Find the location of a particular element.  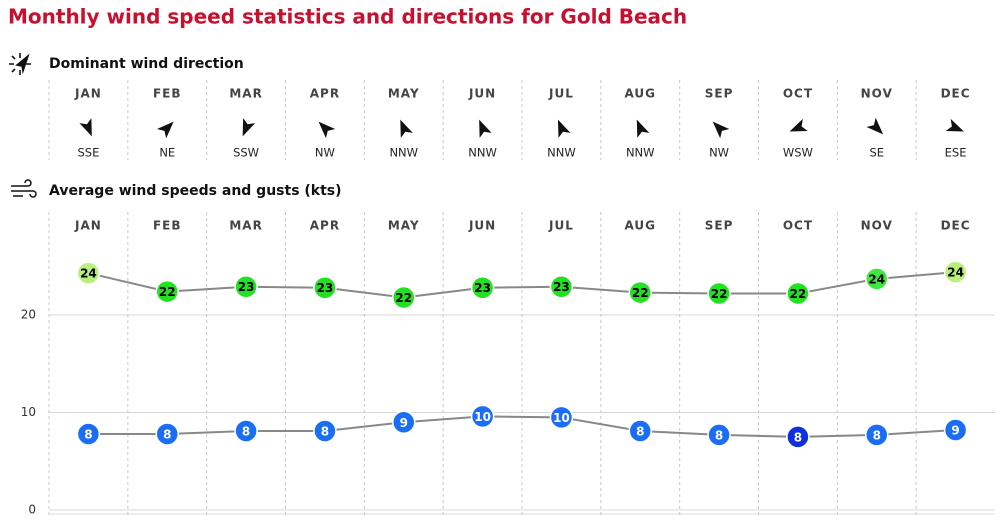

direction-label: SSE is located at coordinates (88, 153).